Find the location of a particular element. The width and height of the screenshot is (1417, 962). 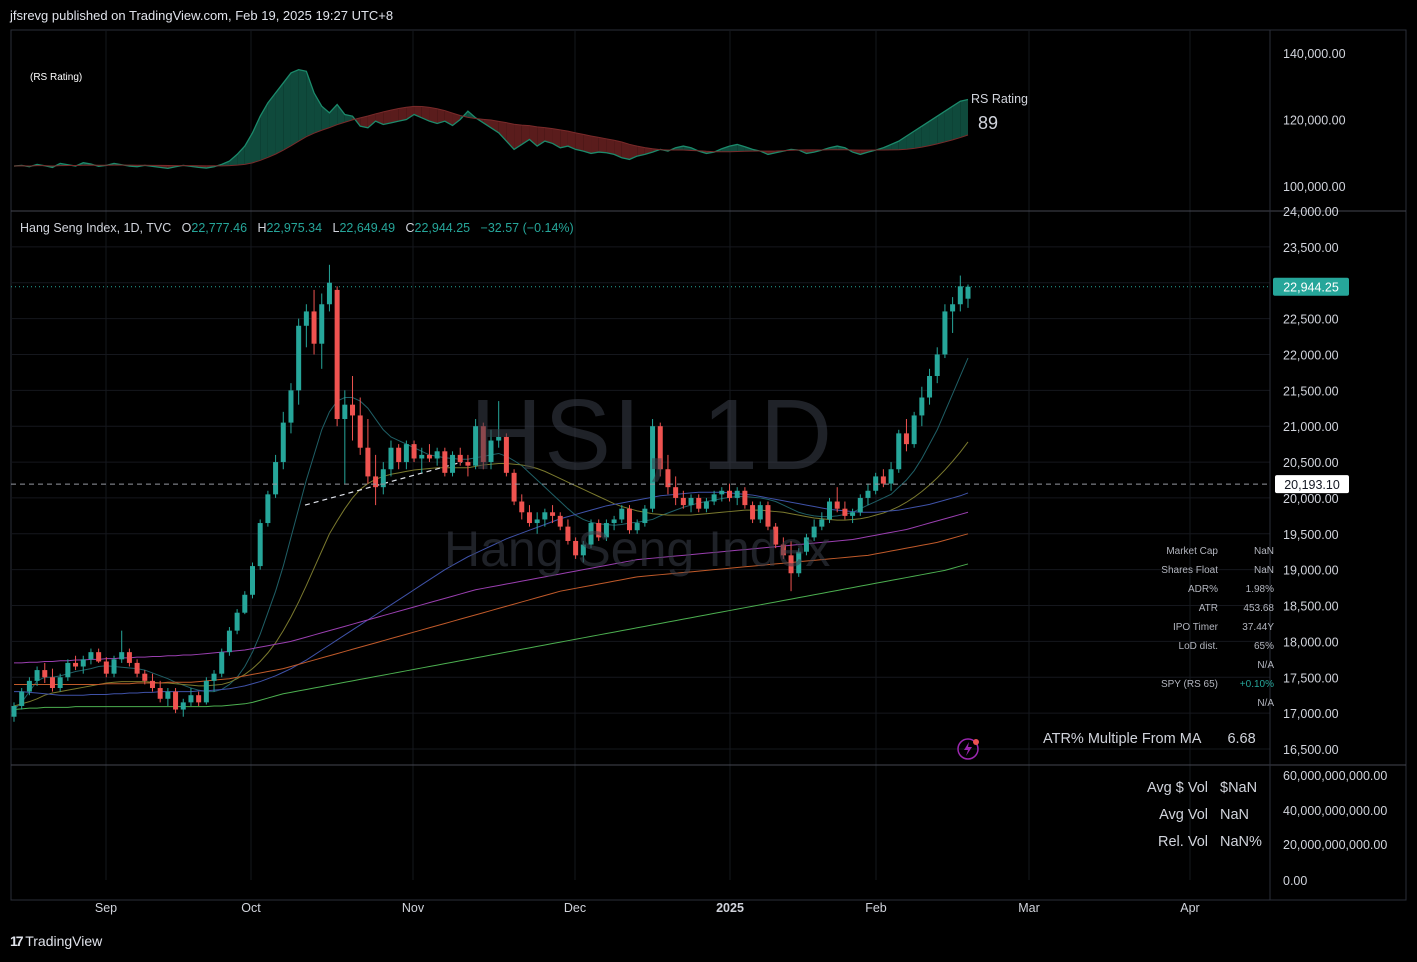

volume-stat-label: Rel. Vol is located at coordinates (1183, 842).